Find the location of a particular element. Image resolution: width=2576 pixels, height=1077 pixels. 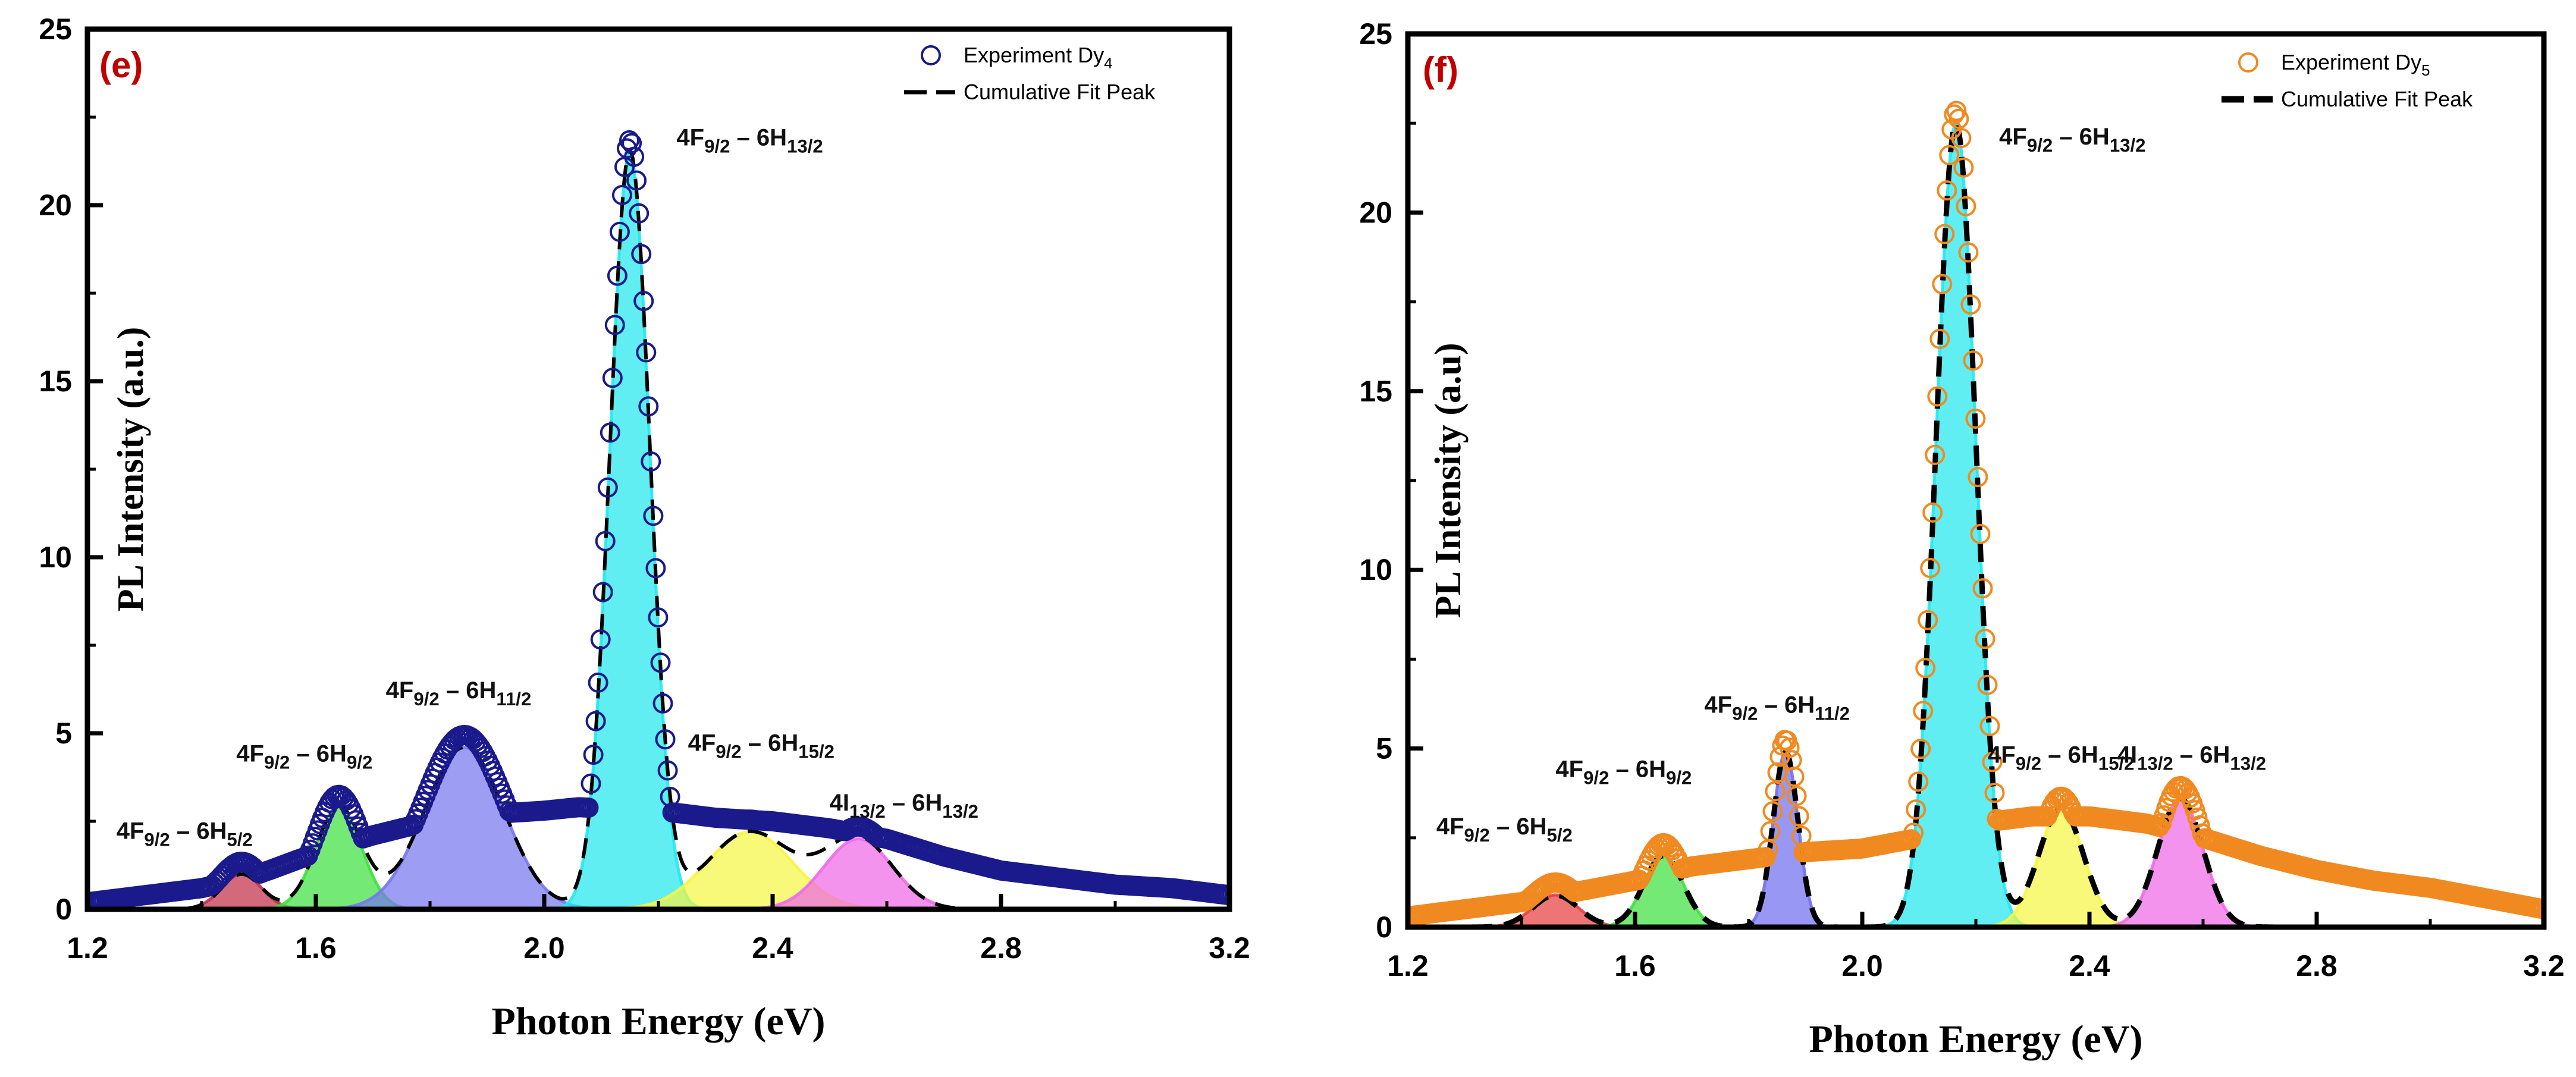

peak-annotation: 4F9/2 – 6H13/2 is located at coordinates (749, 140).